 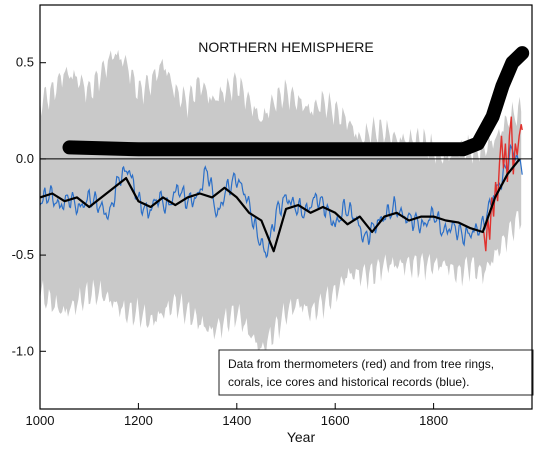 I want to click on x-tick-label: 1000, so click(x=40, y=420).